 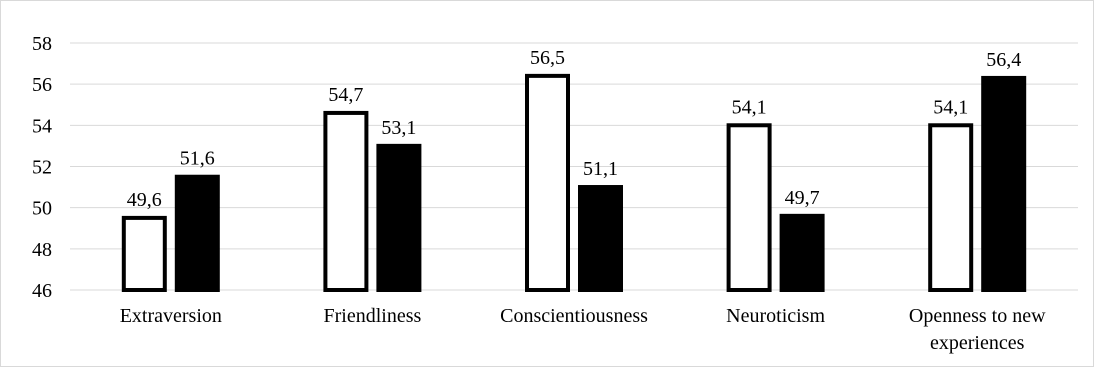 What do you see at coordinates (600, 169) in the screenshot?
I see `data-label: 51,1` at bounding box center [600, 169].